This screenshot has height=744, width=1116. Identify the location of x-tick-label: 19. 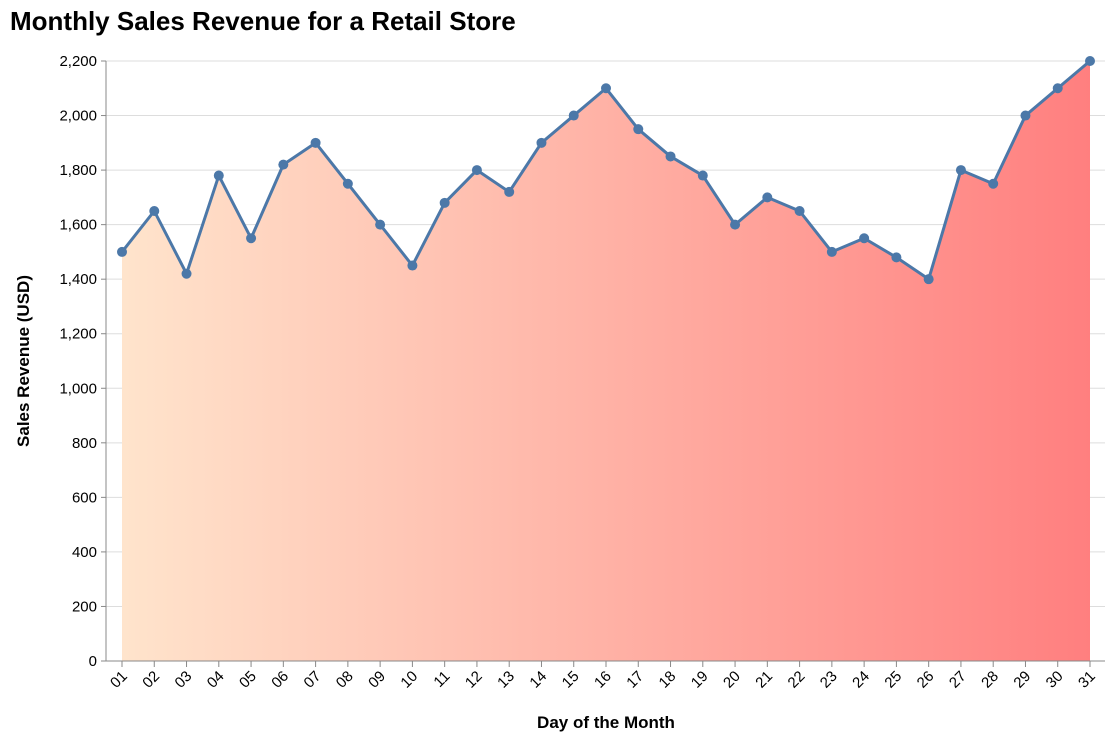
(700, 680).